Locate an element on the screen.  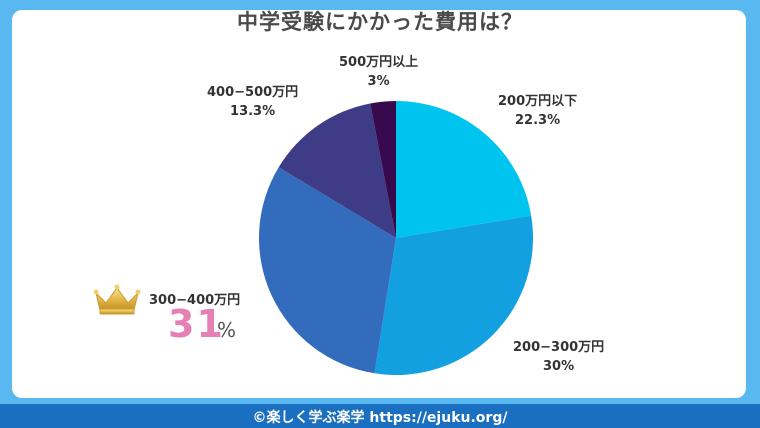
slice-value: 13.3% is located at coordinates (253, 111).